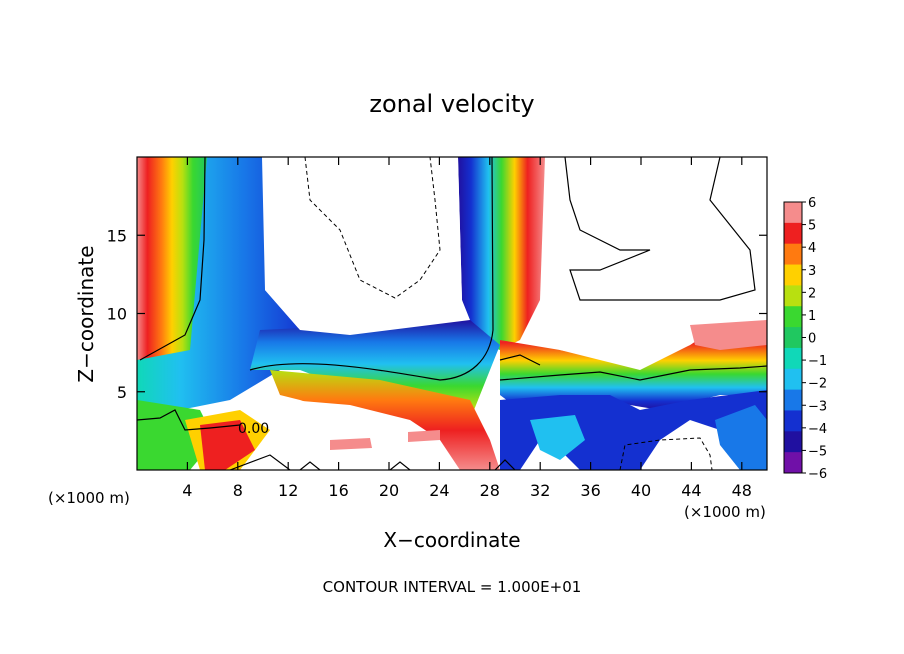  I want to click on chart-title: zonal velocity, so click(451, 104).